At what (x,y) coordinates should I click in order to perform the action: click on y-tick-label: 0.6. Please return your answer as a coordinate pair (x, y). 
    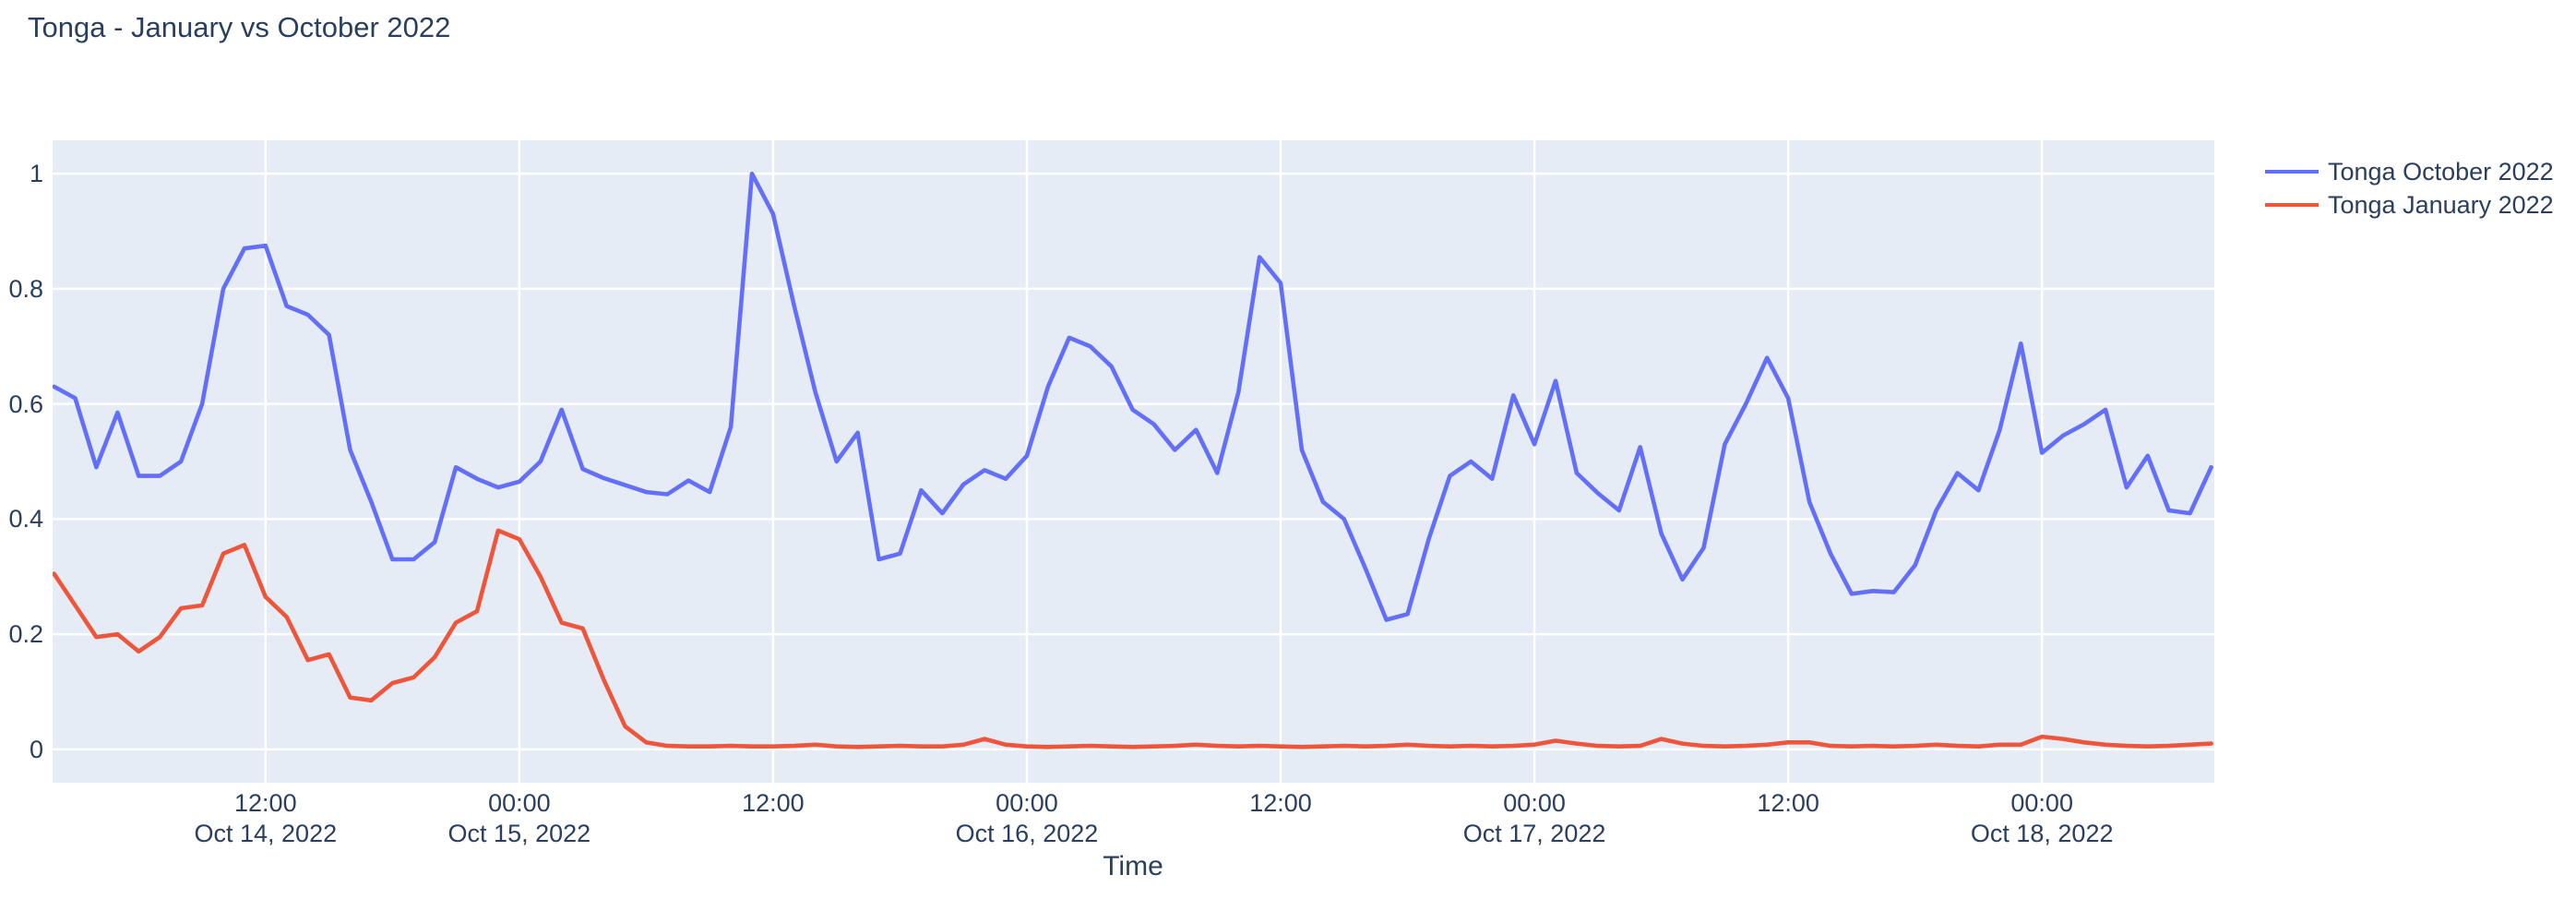
    Looking at the image, I should click on (25, 404).